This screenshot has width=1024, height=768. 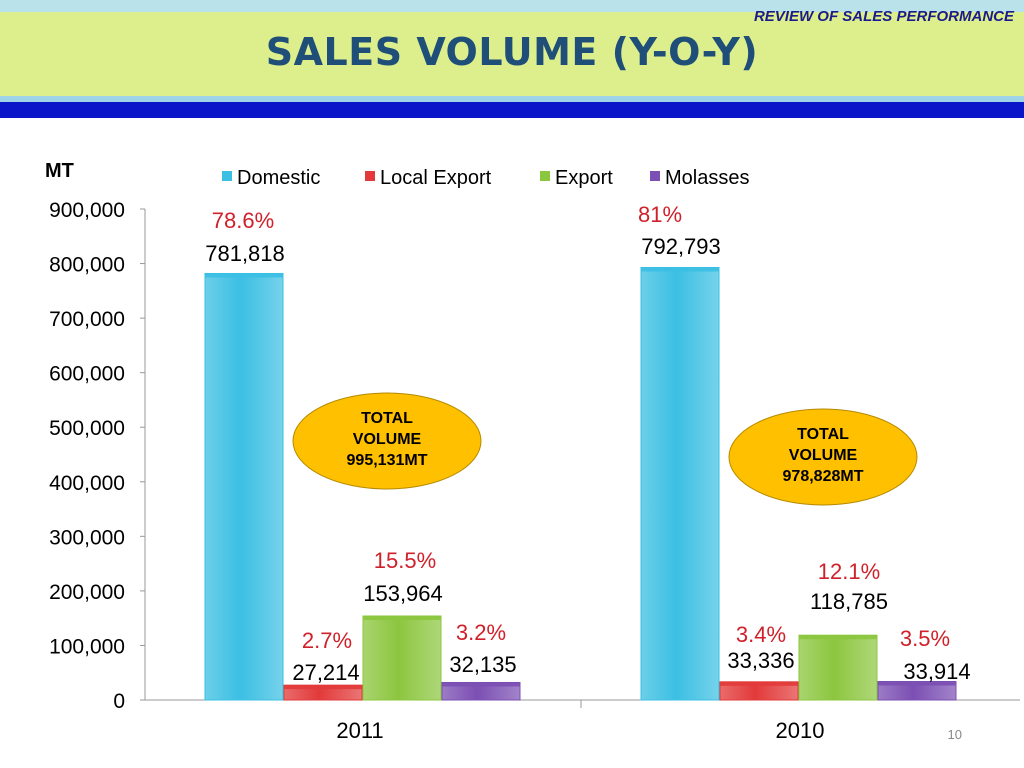 I want to click on page-number: 10, so click(x=954, y=734).